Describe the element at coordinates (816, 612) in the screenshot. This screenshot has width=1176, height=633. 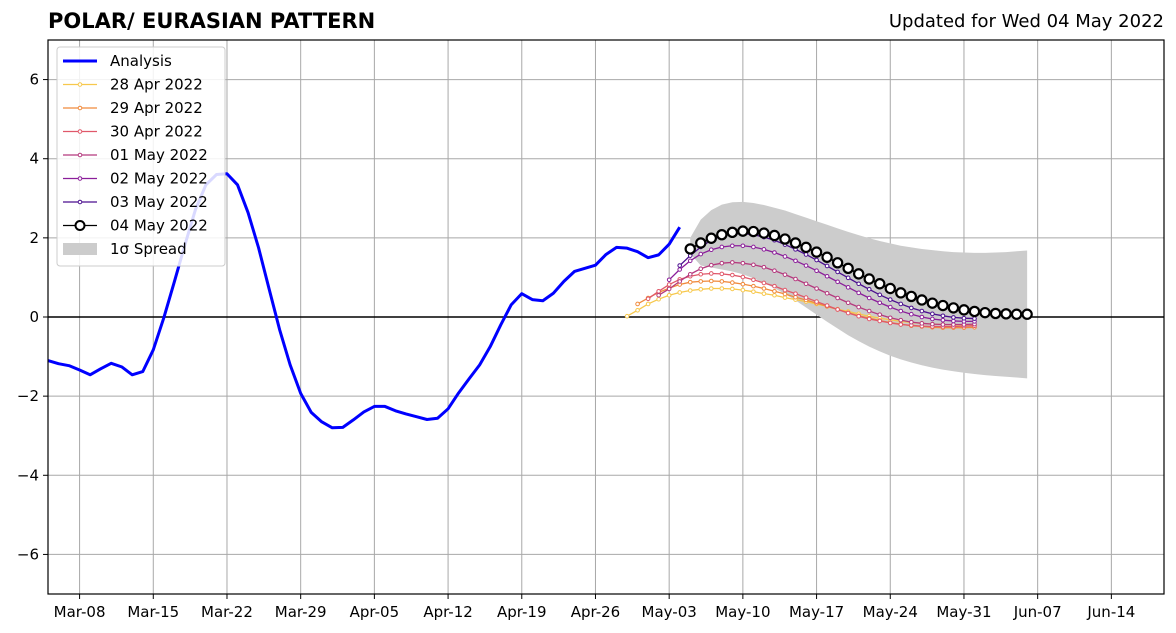
I see `x-tick-label: May-17` at that location.